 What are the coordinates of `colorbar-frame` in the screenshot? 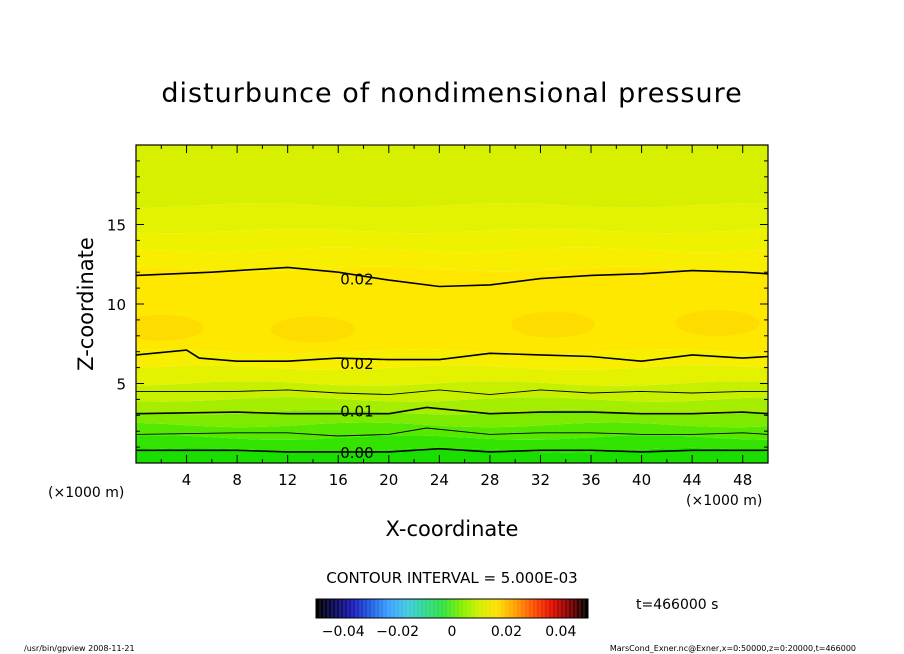 It's located at (452, 608).